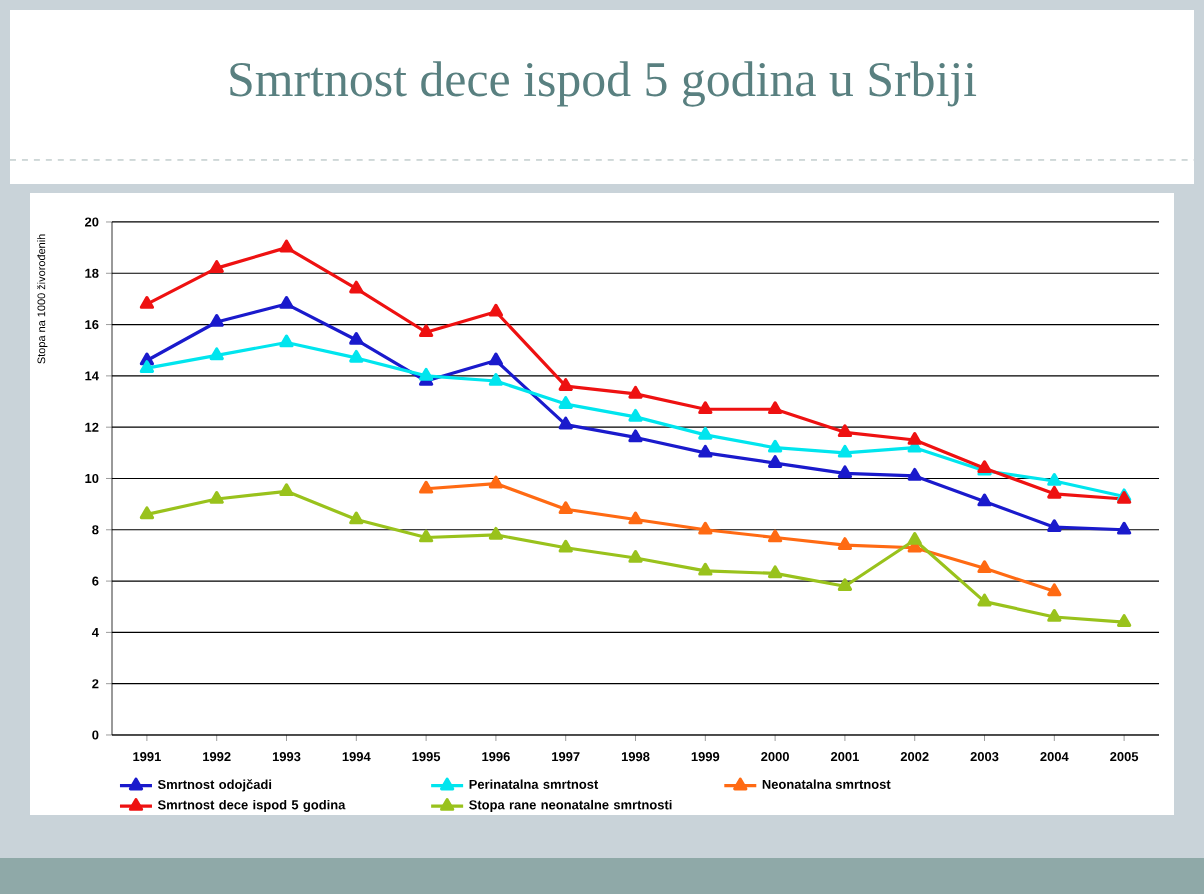 Image resolution: width=1204 pixels, height=894 pixels. I want to click on x-tick-label: 1994, so click(356, 757).